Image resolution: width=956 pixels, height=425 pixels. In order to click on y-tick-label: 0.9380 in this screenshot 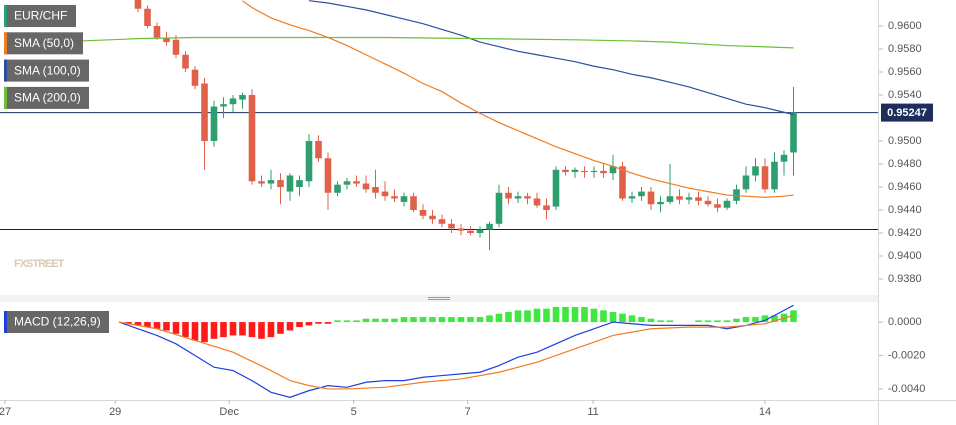, I will do `click(905, 279)`.